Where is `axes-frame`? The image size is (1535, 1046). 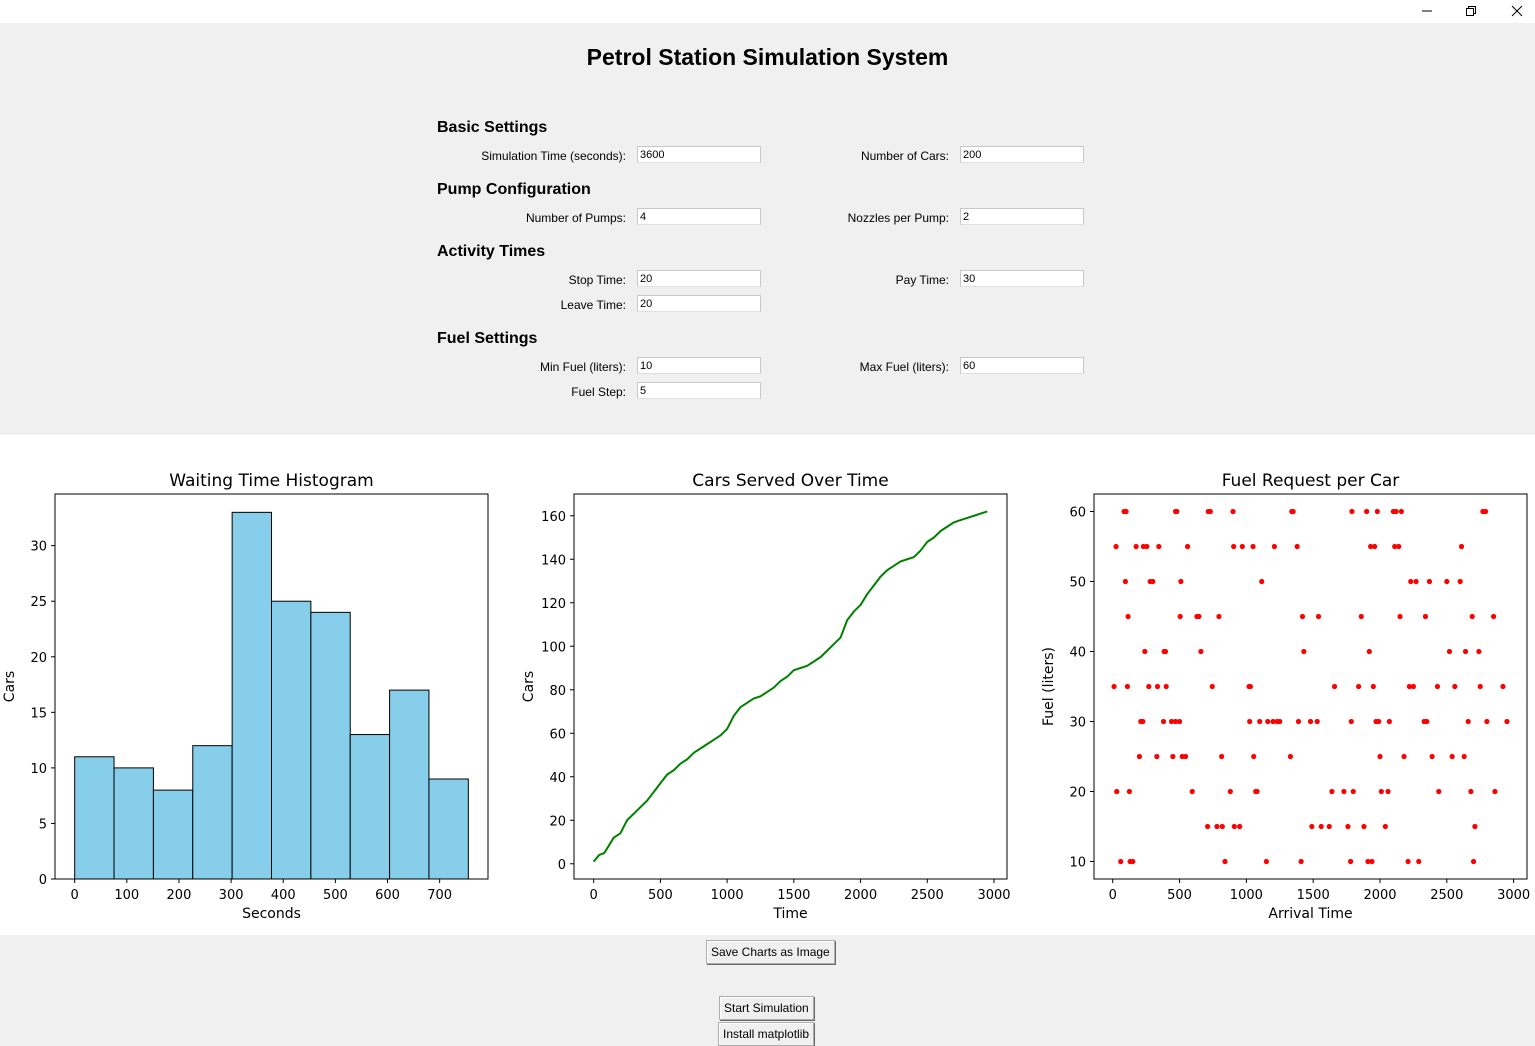 axes-frame is located at coordinates (1310, 686).